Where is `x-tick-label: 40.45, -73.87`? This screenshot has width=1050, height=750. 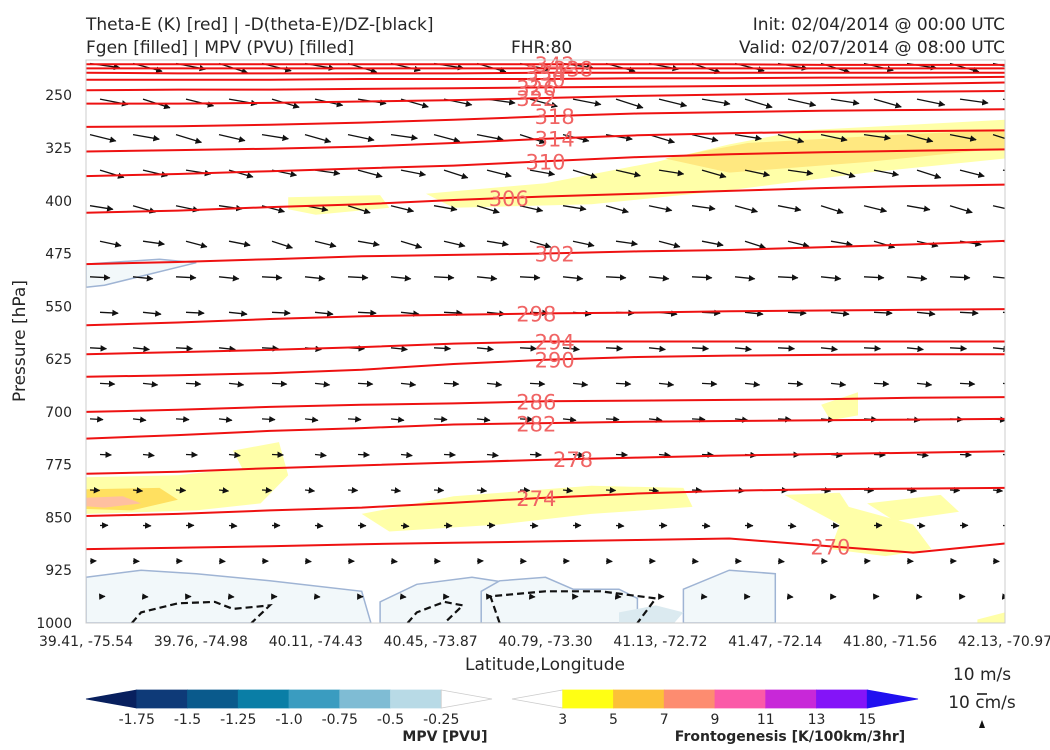
x-tick-label: 40.45, -73.87 is located at coordinates (431, 642).